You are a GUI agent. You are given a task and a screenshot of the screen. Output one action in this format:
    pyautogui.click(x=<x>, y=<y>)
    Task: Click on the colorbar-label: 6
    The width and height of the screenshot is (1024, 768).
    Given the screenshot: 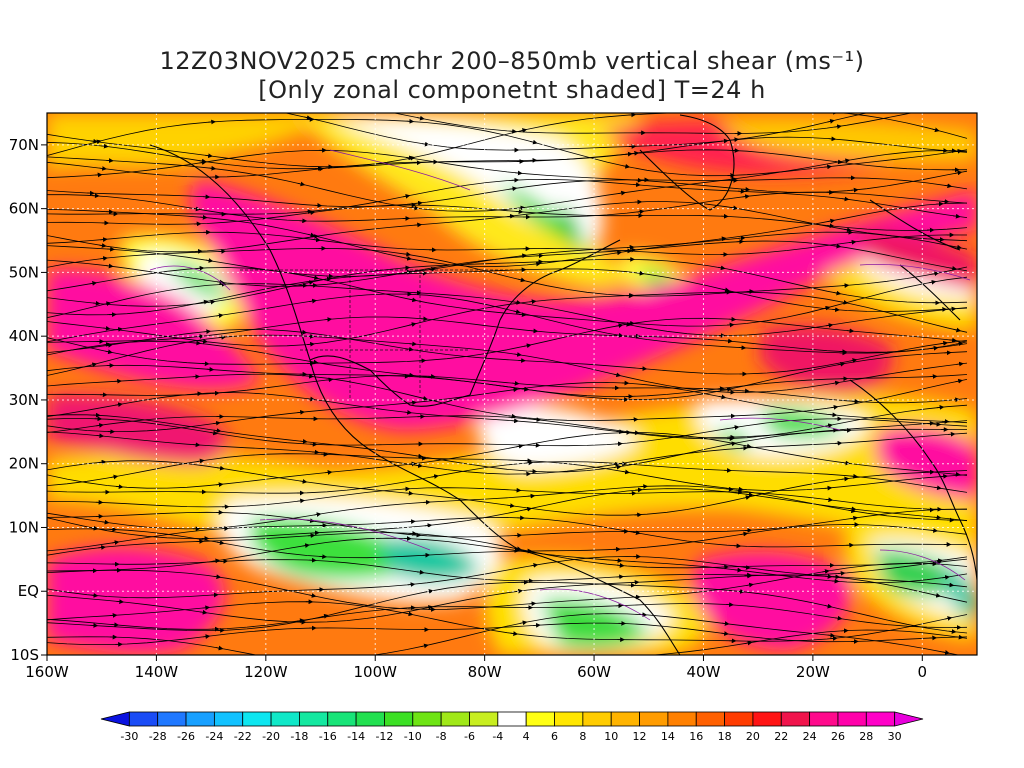 What is the action you would take?
    pyautogui.click(x=554, y=736)
    